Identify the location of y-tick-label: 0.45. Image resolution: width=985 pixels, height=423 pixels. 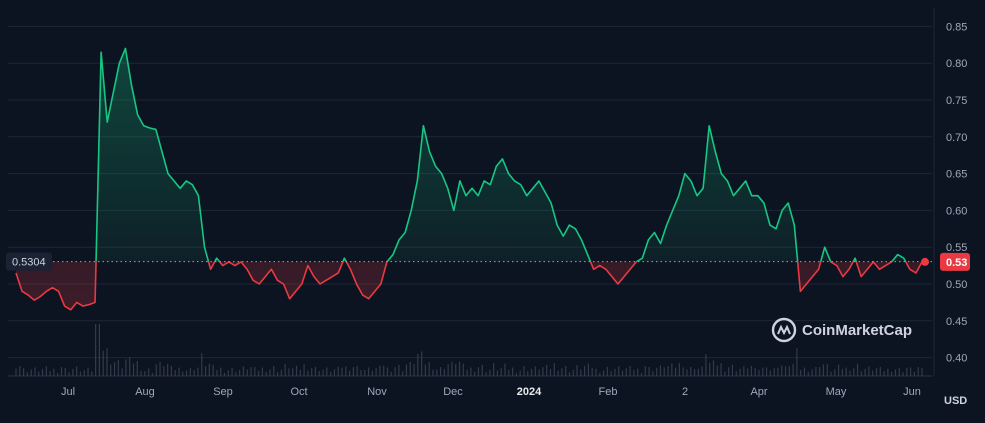
(956, 322).